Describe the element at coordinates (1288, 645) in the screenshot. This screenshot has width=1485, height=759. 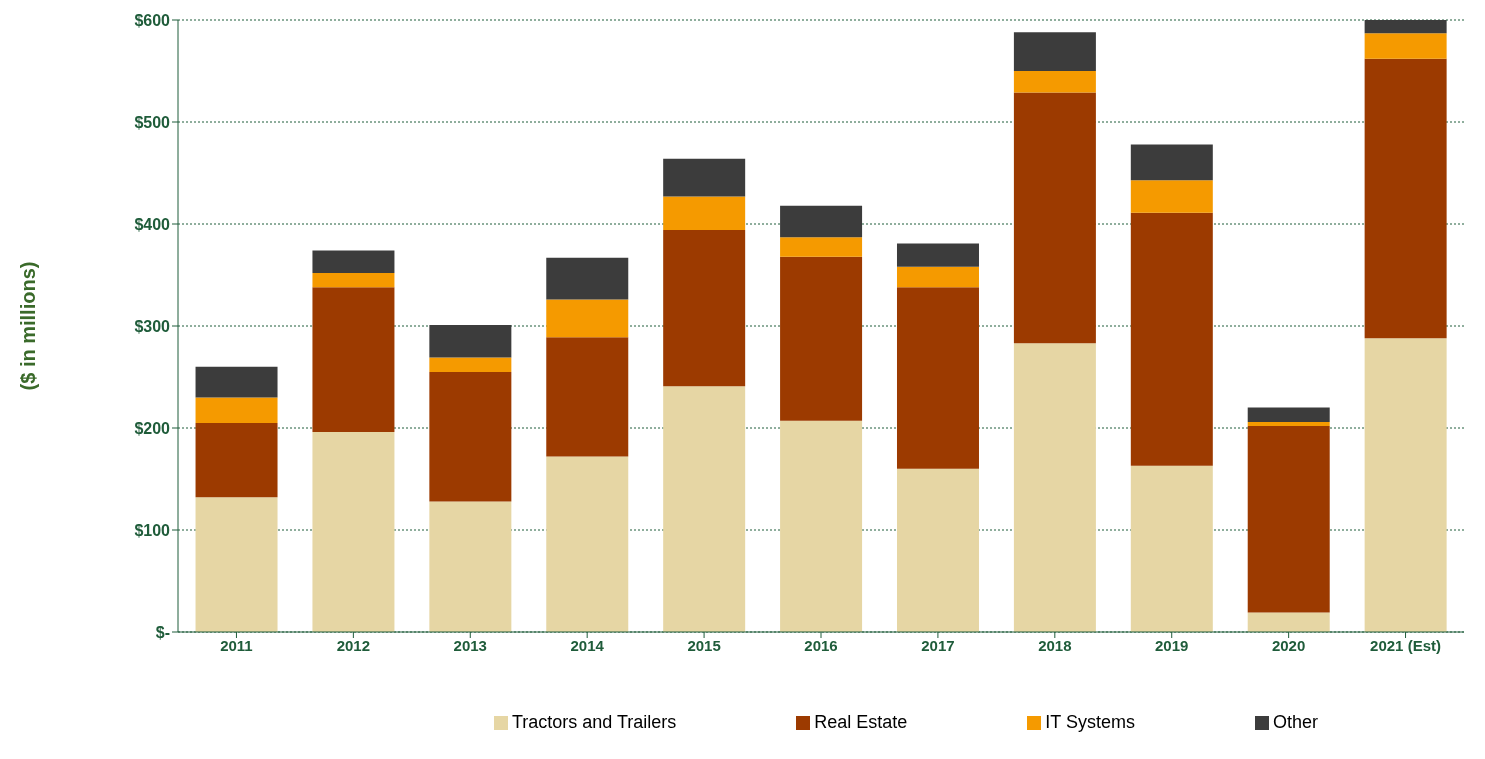
I see `x-tick-label: 2020` at that location.